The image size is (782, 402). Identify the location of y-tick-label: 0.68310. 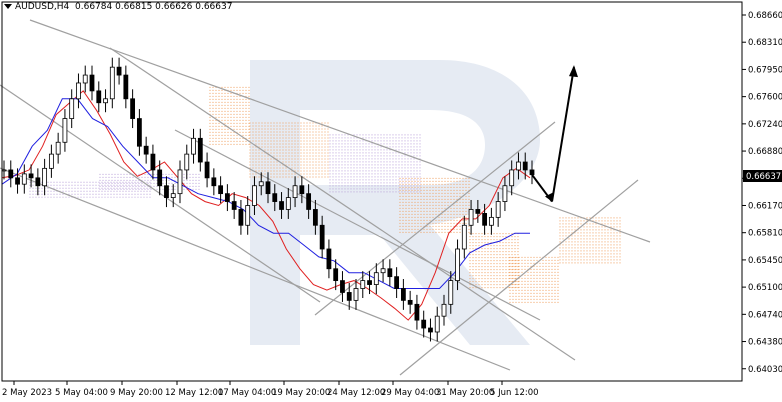
(765, 43).